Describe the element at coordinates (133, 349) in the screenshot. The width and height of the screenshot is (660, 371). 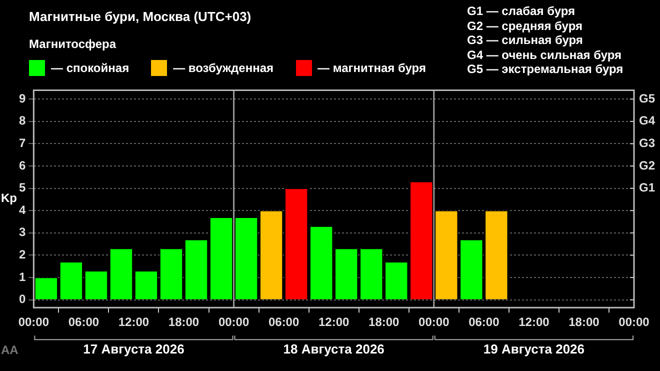
I see `text: 17 Августа 2026` at that location.